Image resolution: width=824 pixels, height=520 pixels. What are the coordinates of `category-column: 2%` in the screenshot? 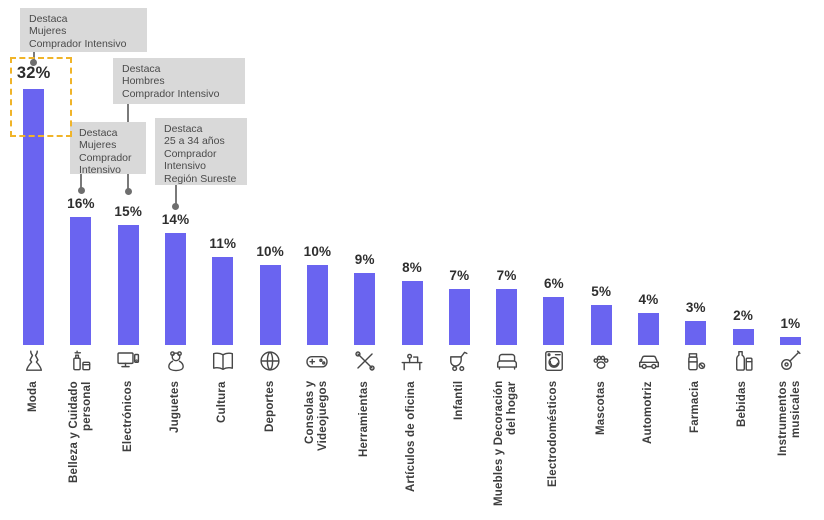 It's located at (742, 326).